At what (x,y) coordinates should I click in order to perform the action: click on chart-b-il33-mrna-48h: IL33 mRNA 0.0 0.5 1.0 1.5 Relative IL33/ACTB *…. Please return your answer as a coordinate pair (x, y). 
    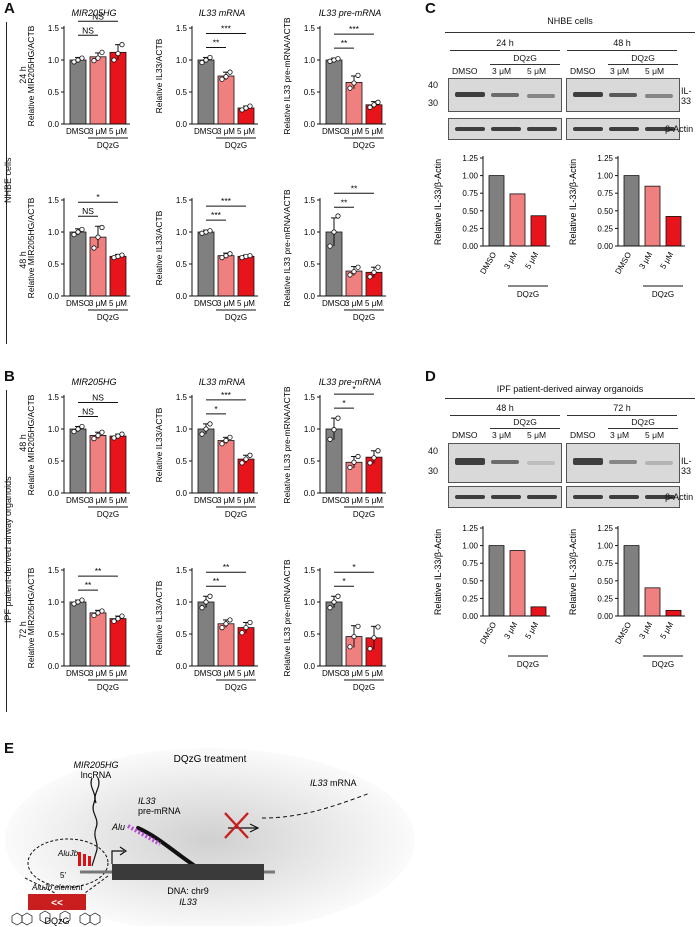
    Looking at the image, I should click on (206, 448).